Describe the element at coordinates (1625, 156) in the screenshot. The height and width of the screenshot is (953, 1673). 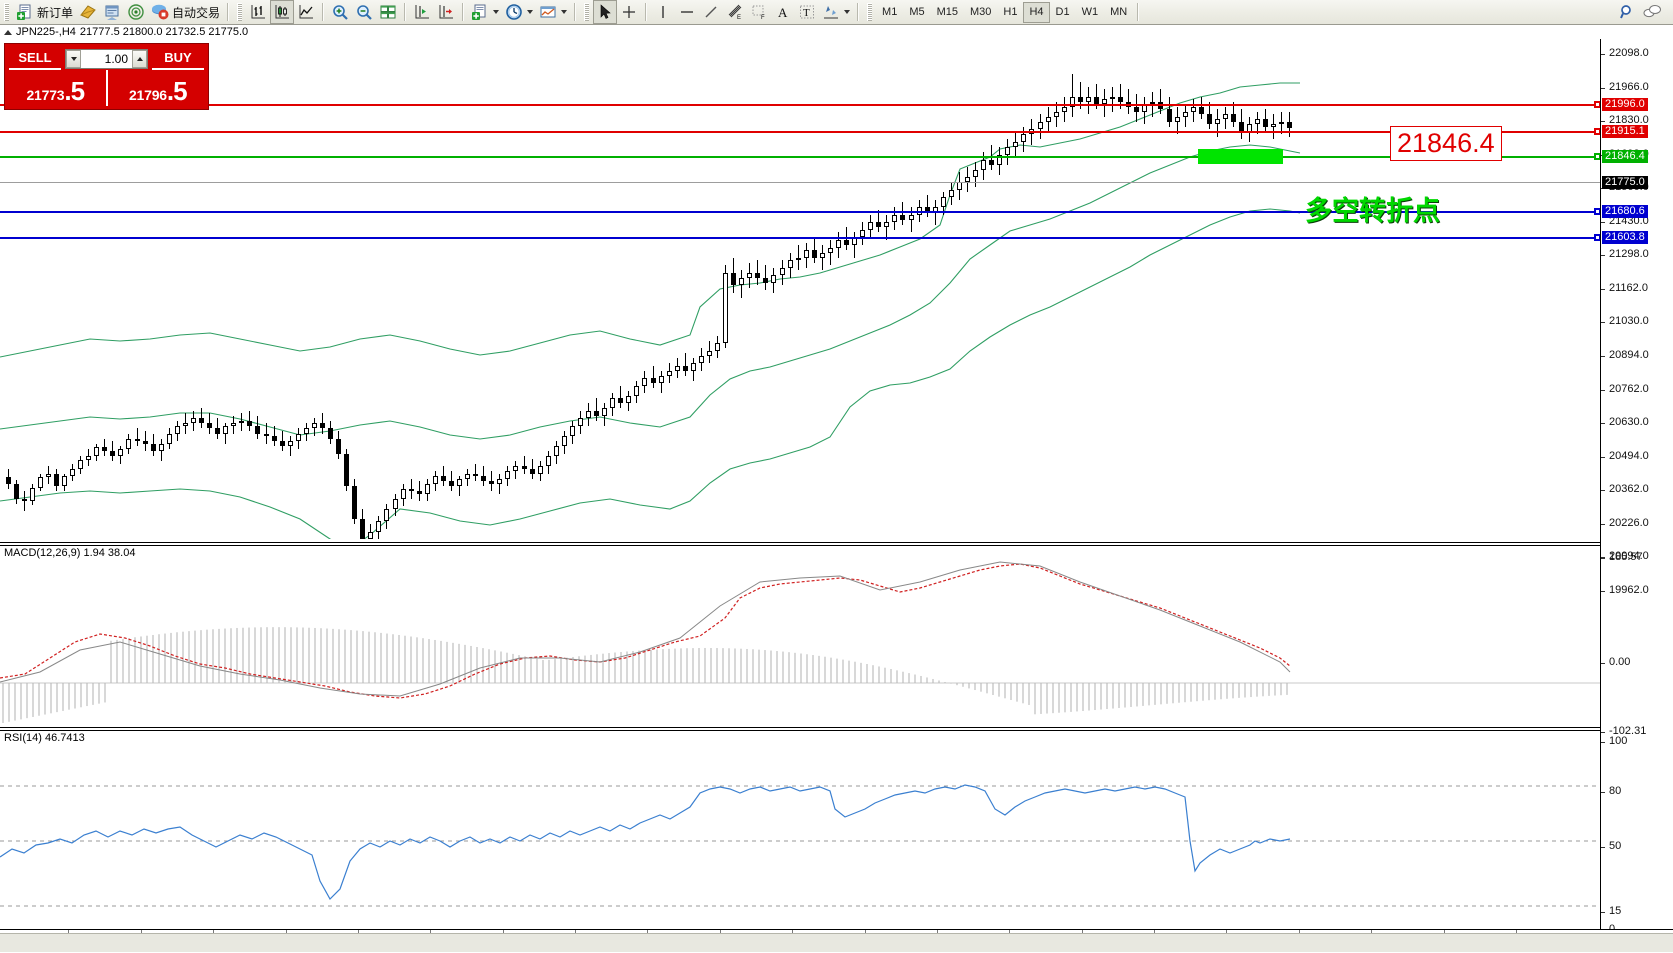
I see `price-level-label: 21846.4` at that location.